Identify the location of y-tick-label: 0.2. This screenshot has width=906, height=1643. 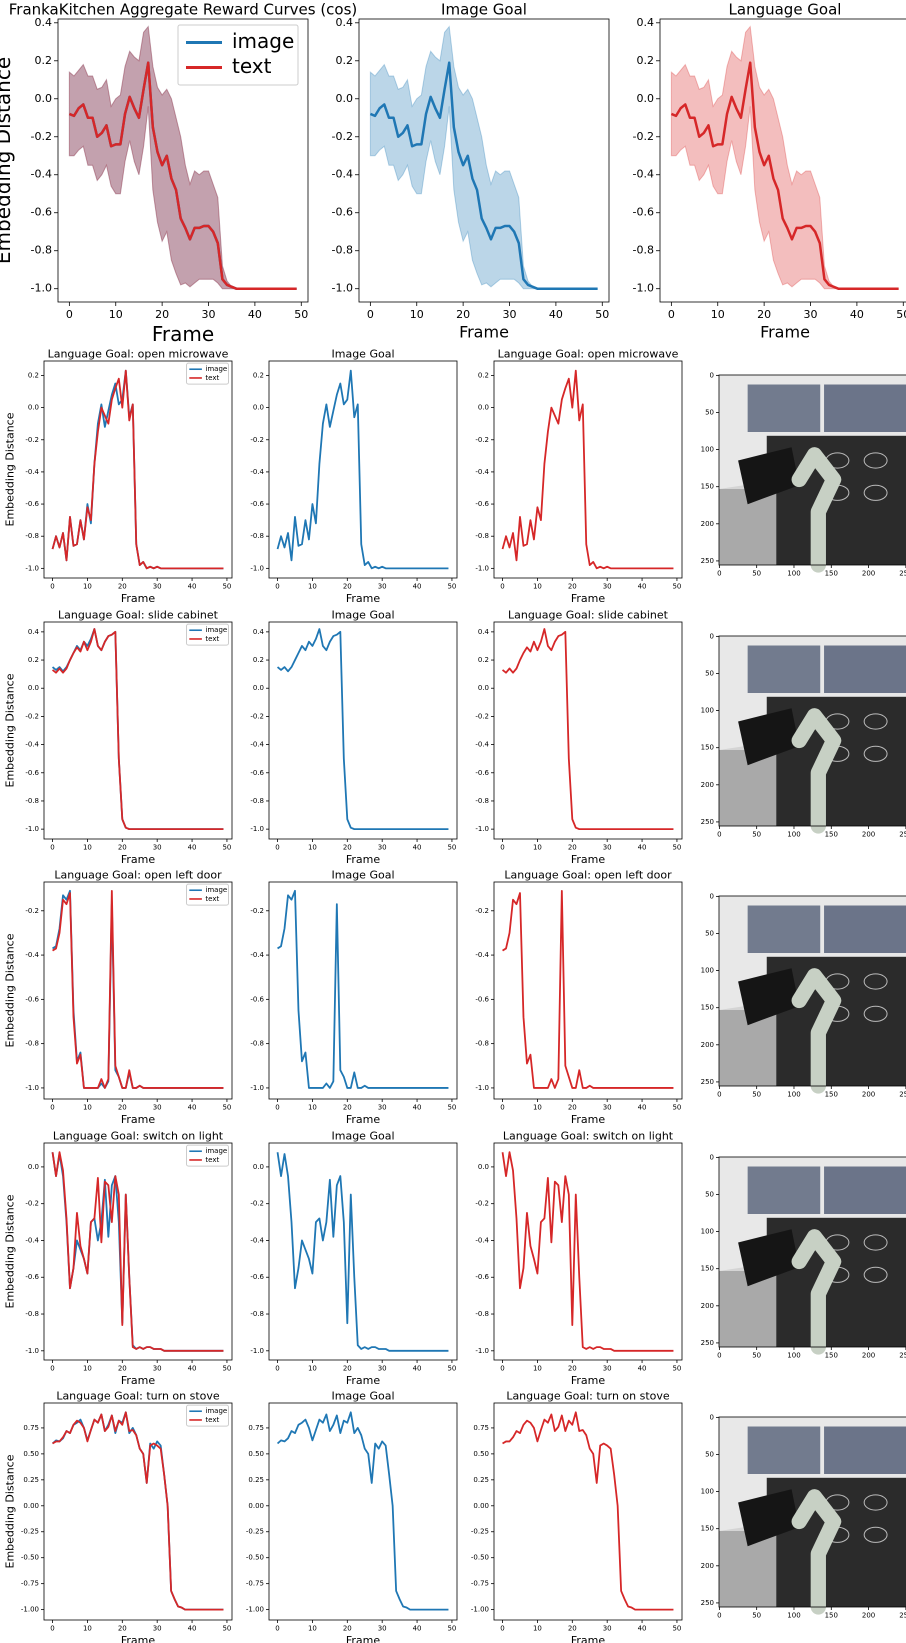
(33, 660).